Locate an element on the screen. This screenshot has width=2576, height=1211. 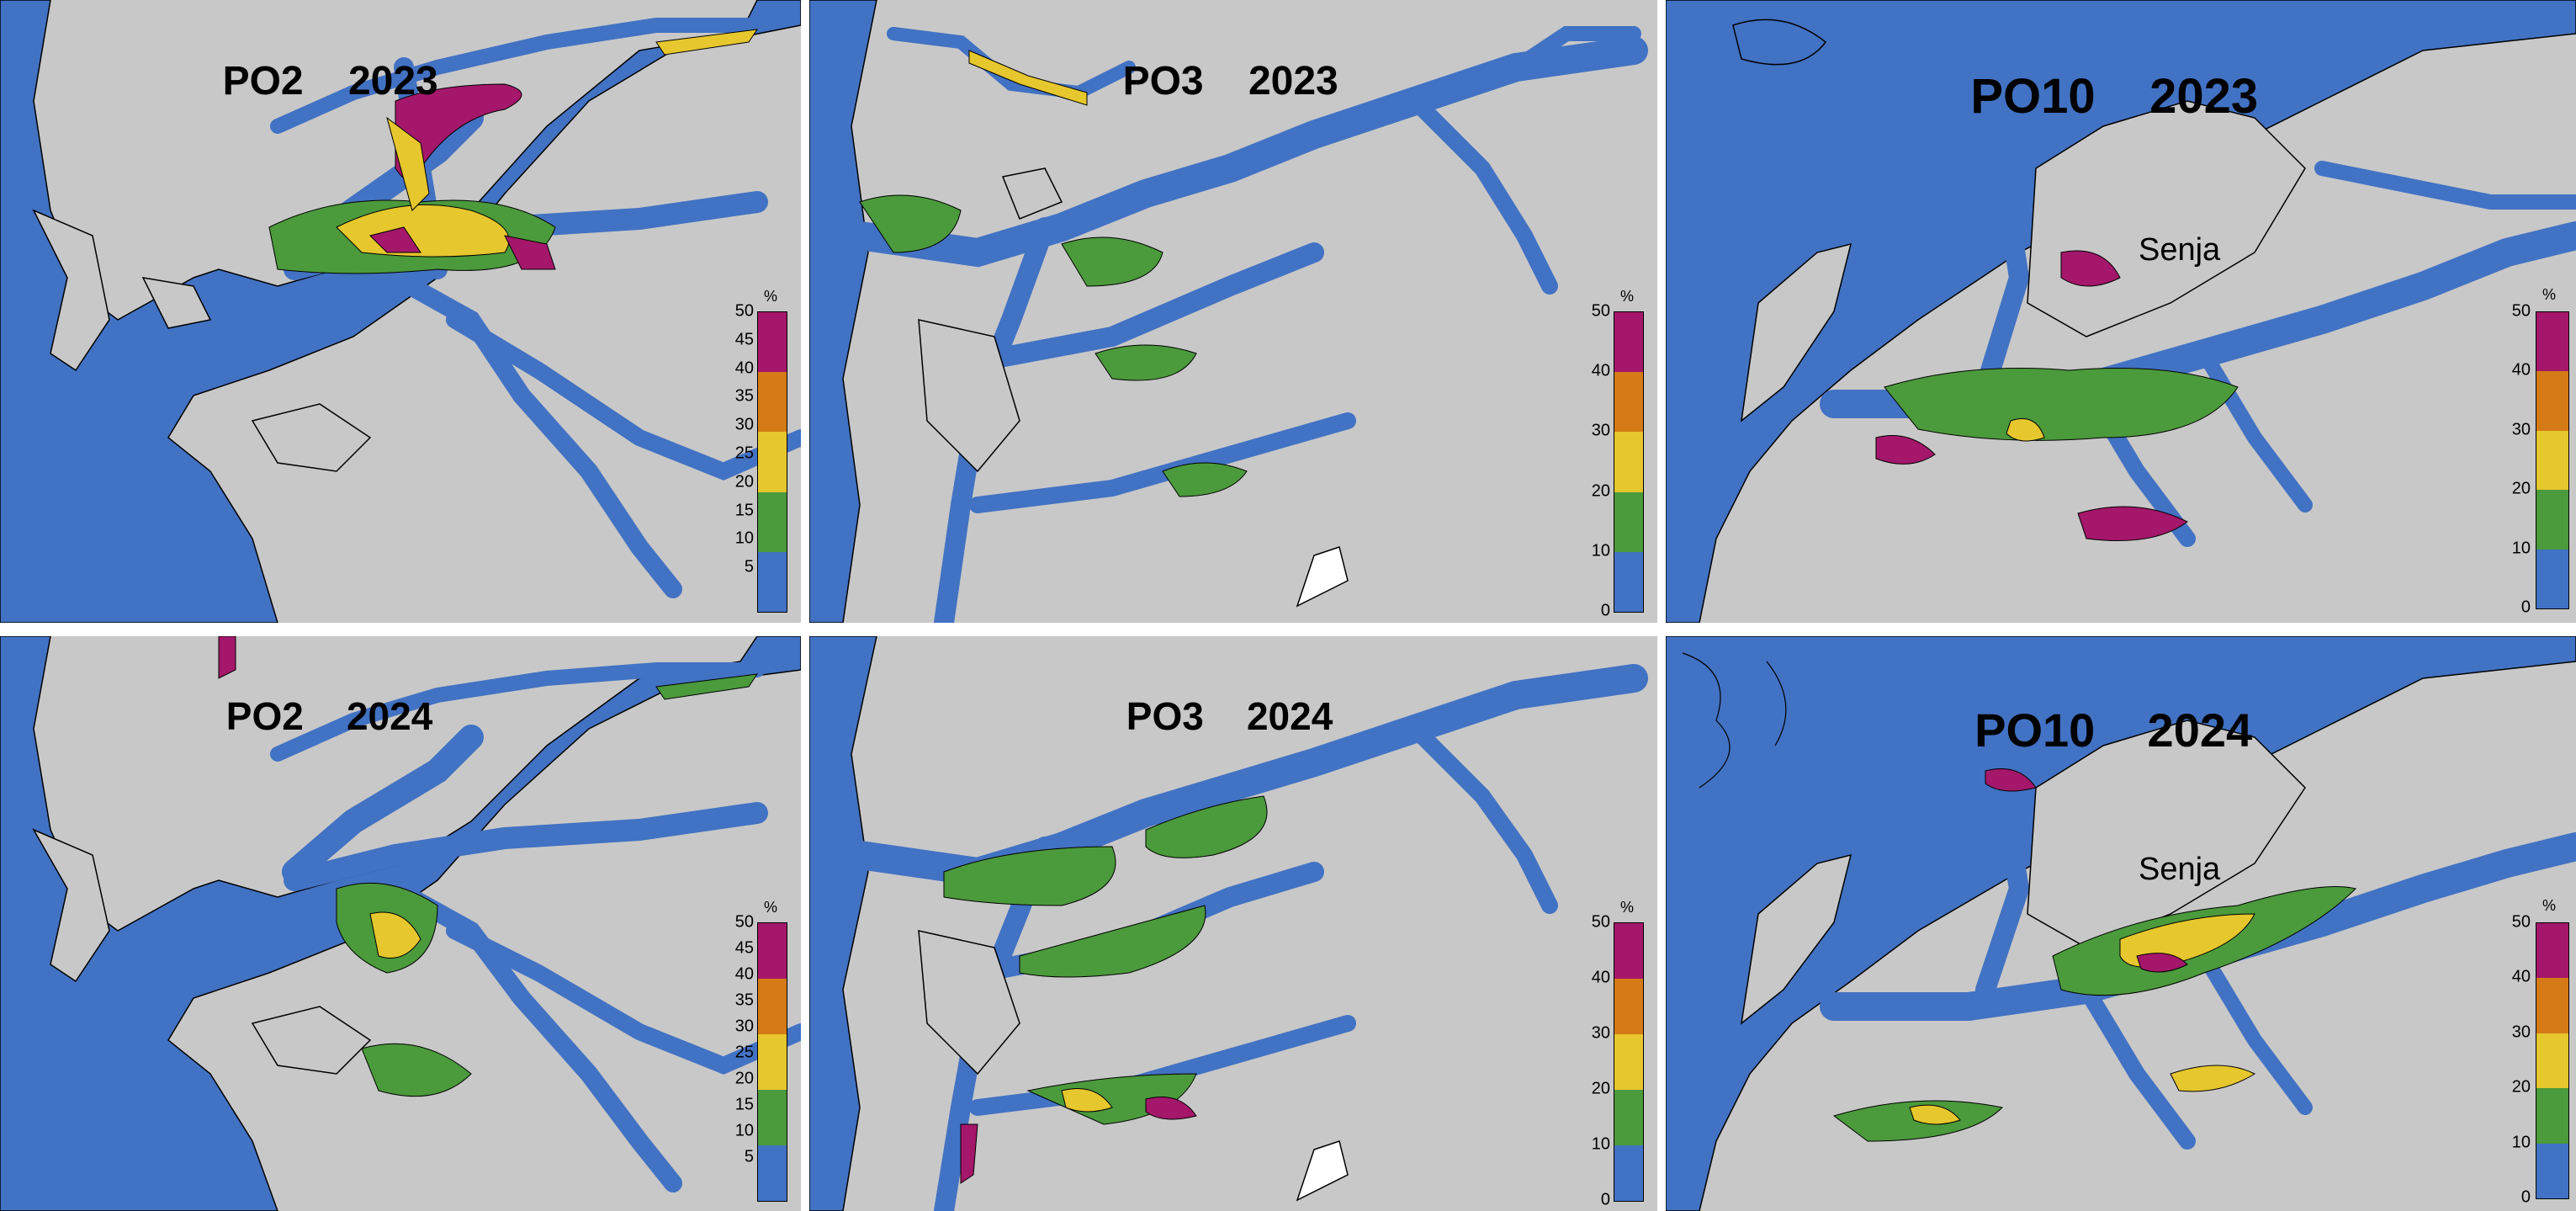
panel-title: PO3 2024 is located at coordinates (1220, 716).